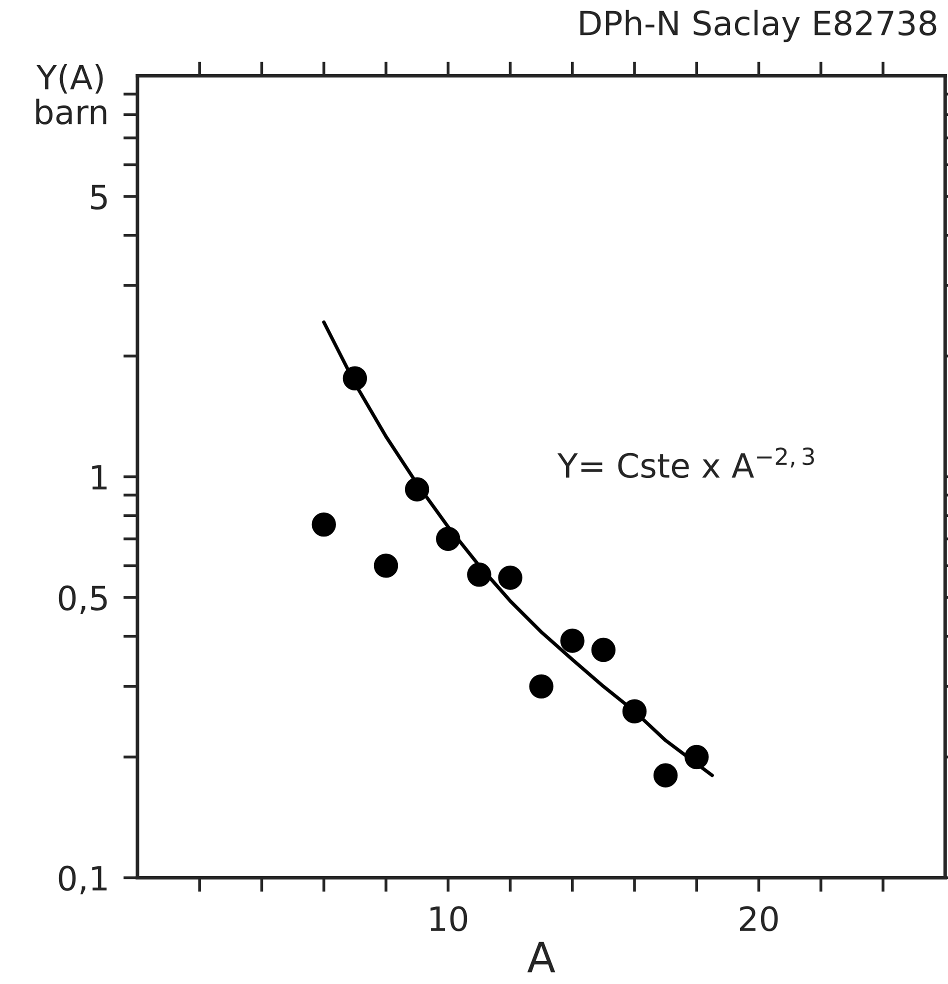 Image resolution: width=948 pixels, height=984 pixels. What do you see at coordinates (449, 919) in the screenshot?
I see `x-tick-label: 10` at bounding box center [449, 919].